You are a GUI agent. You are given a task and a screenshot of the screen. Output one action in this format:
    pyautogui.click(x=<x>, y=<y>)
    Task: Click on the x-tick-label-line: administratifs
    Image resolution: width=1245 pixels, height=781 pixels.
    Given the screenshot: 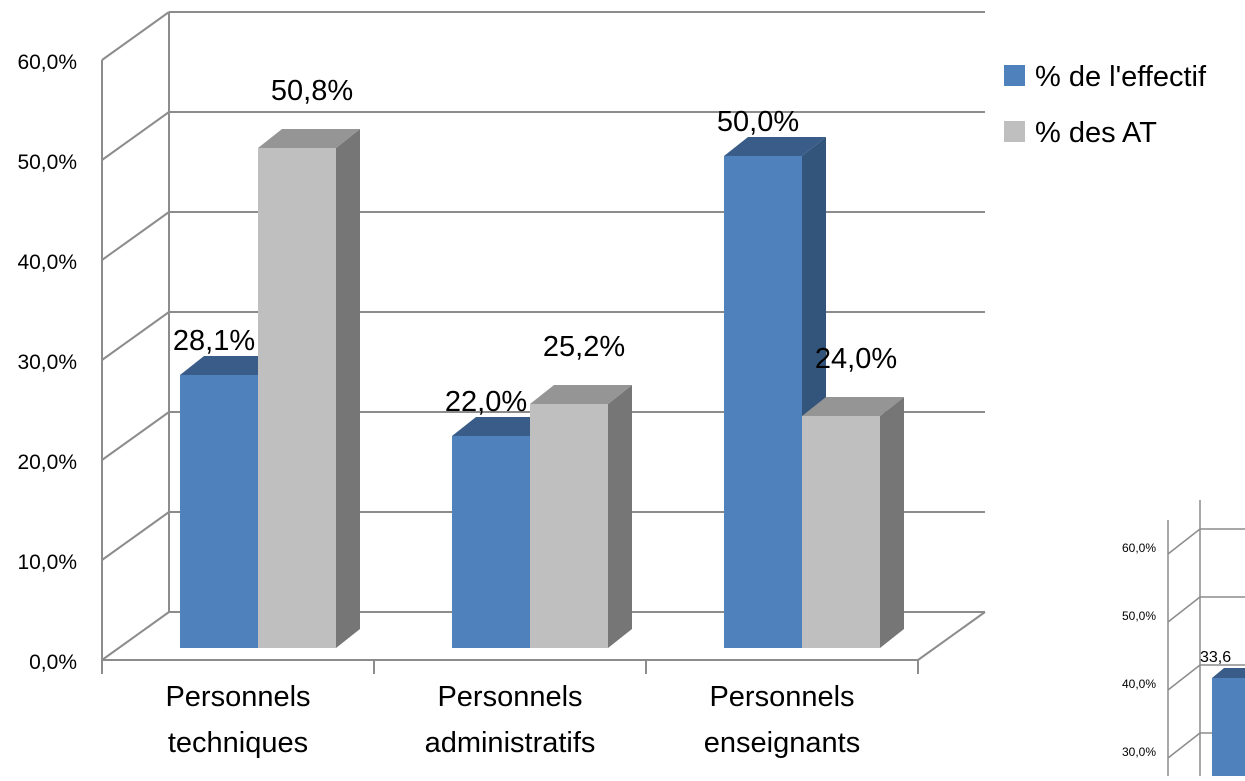 What is the action you would take?
    pyautogui.click(x=510, y=743)
    